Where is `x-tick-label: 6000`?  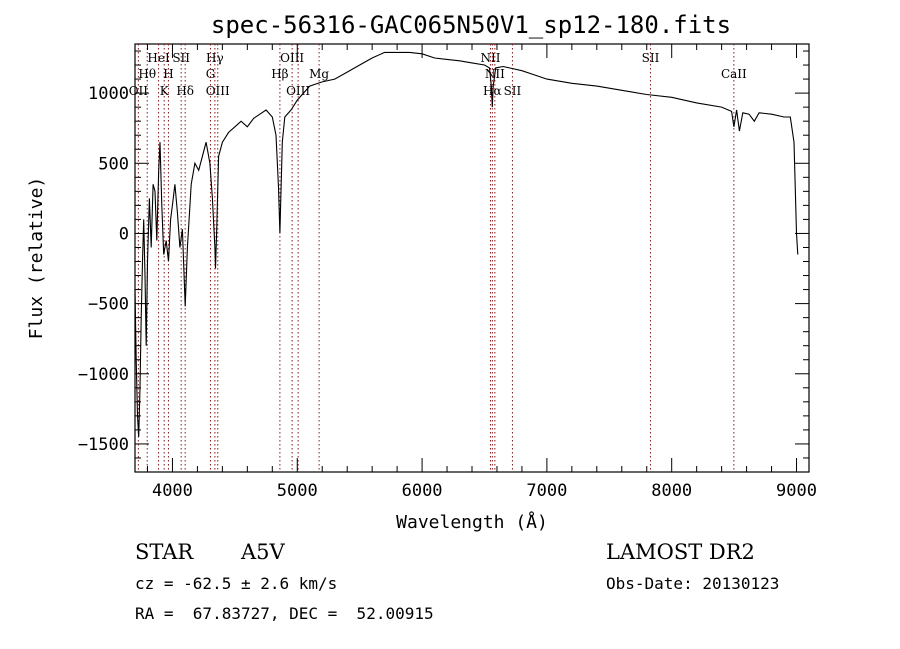 x-tick-label: 6000 is located at coordinates (422, 491).